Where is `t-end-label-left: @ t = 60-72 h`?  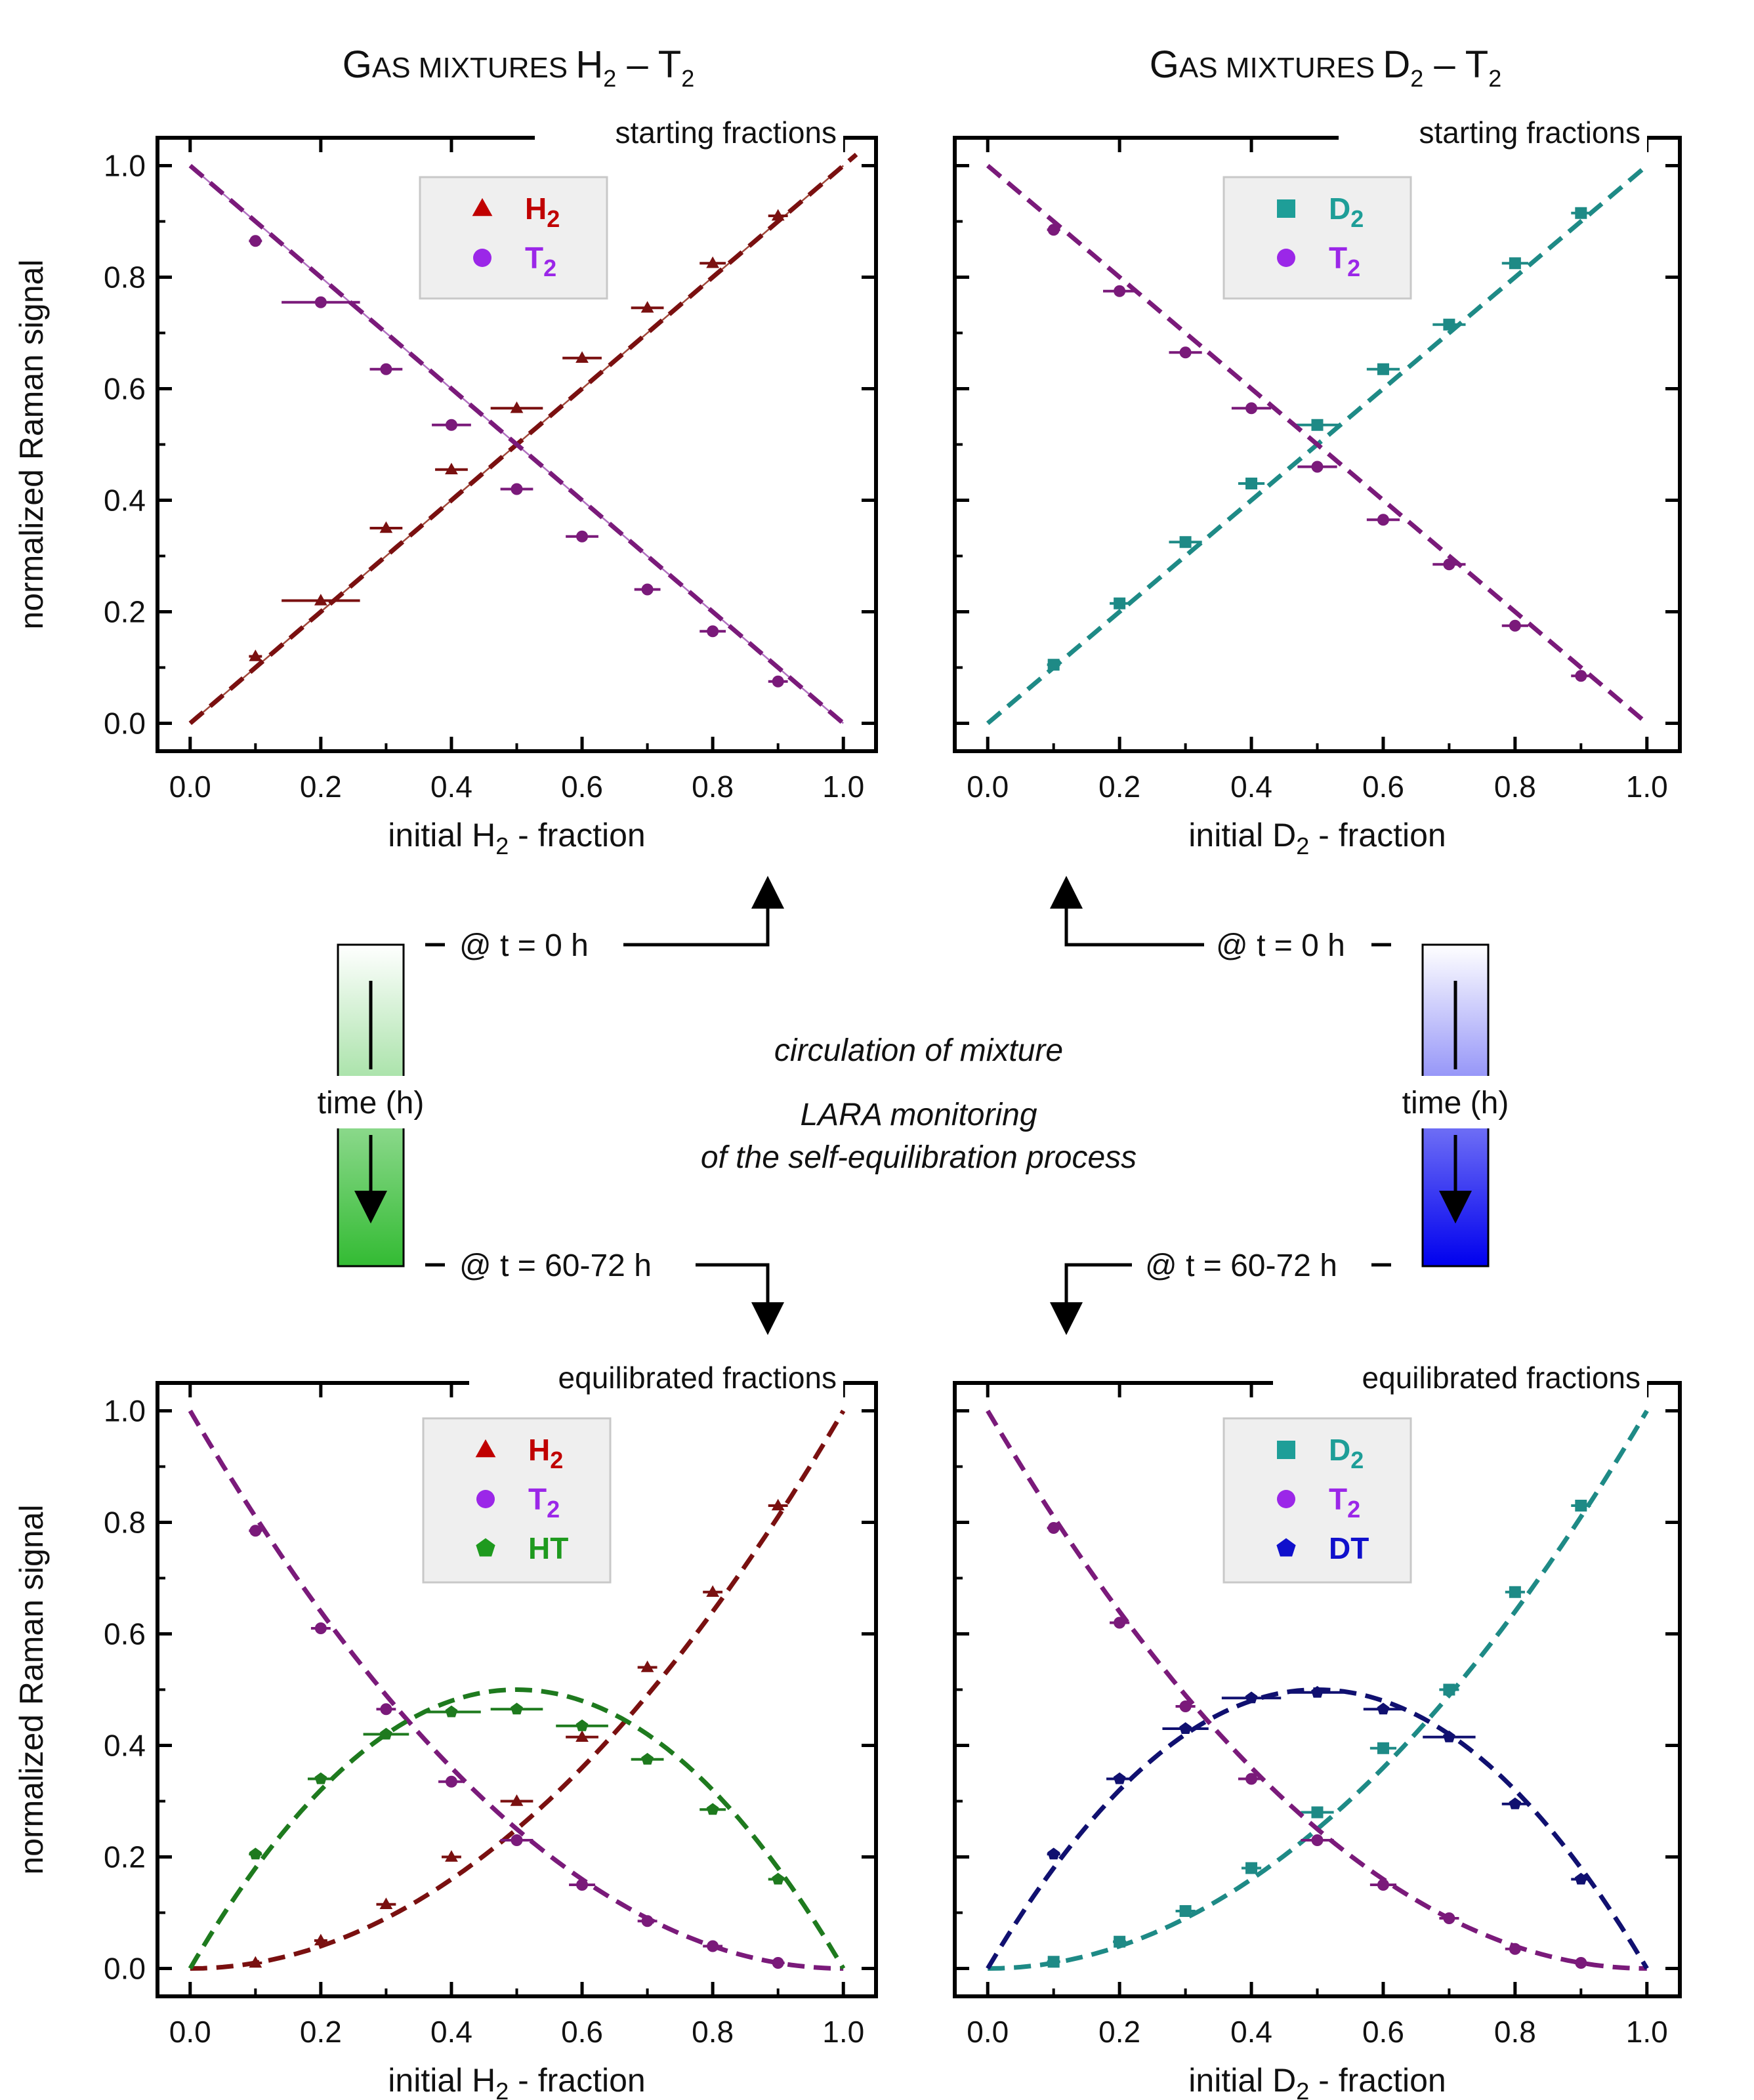 t-end-label-left: @ t = 60-72 h is located at coordinates (555, 1265).